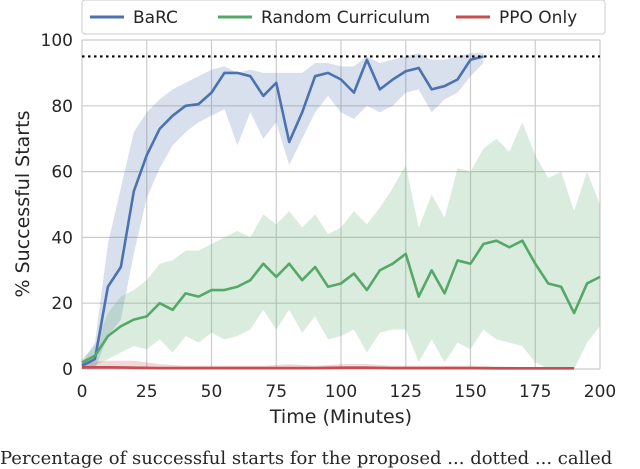  I want to click on x-tick-label: 25, so click(147, 392).